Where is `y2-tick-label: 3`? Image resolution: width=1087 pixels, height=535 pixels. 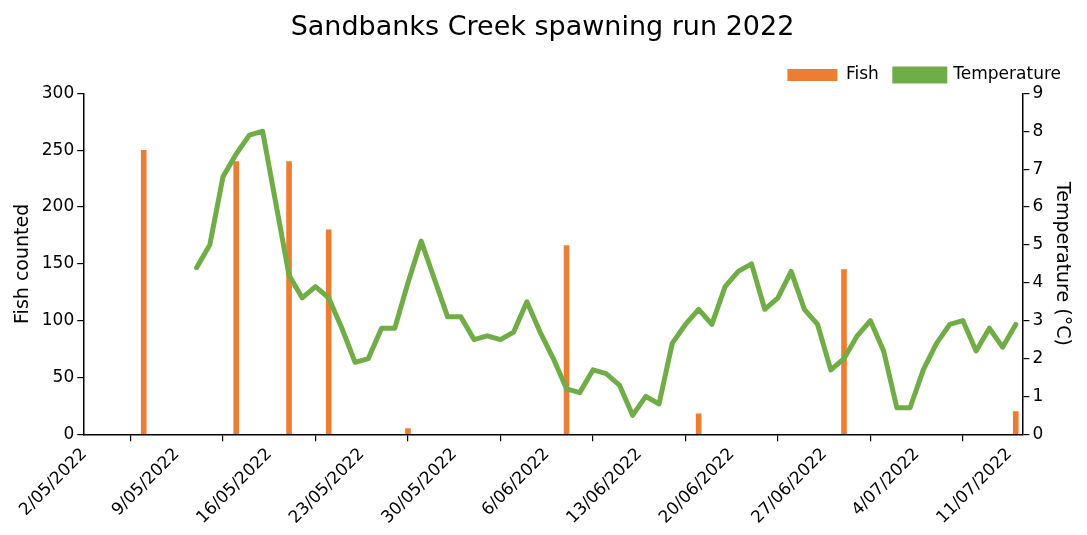
y2-tick-label: 3 is located at coordinates (1038, 319).